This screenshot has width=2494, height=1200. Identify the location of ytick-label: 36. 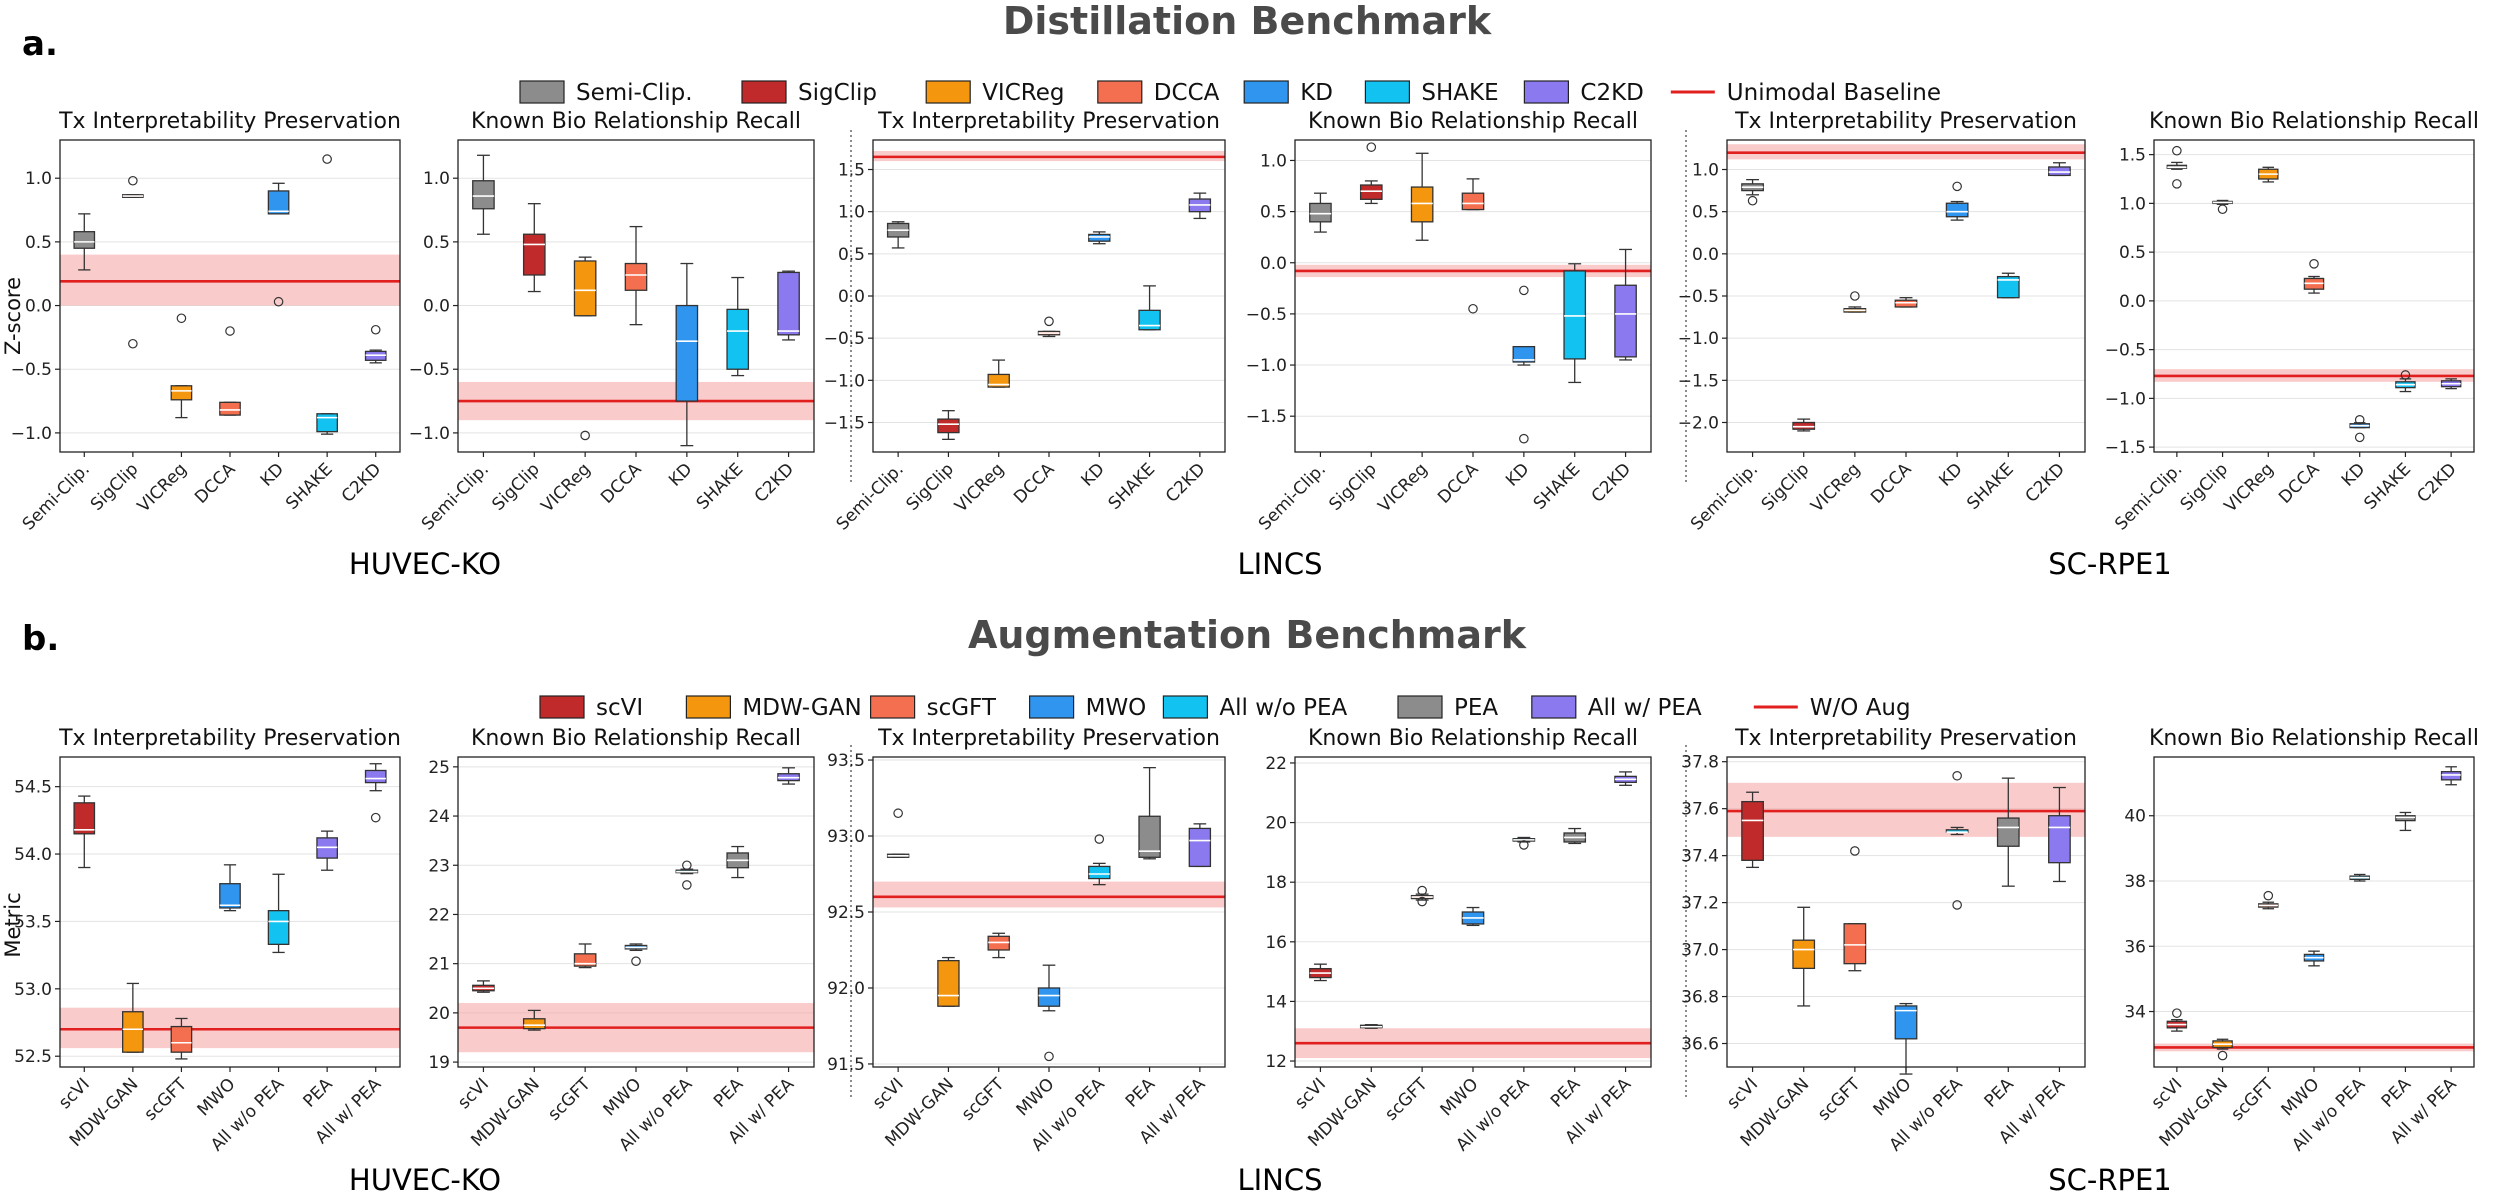
(2135, 947).